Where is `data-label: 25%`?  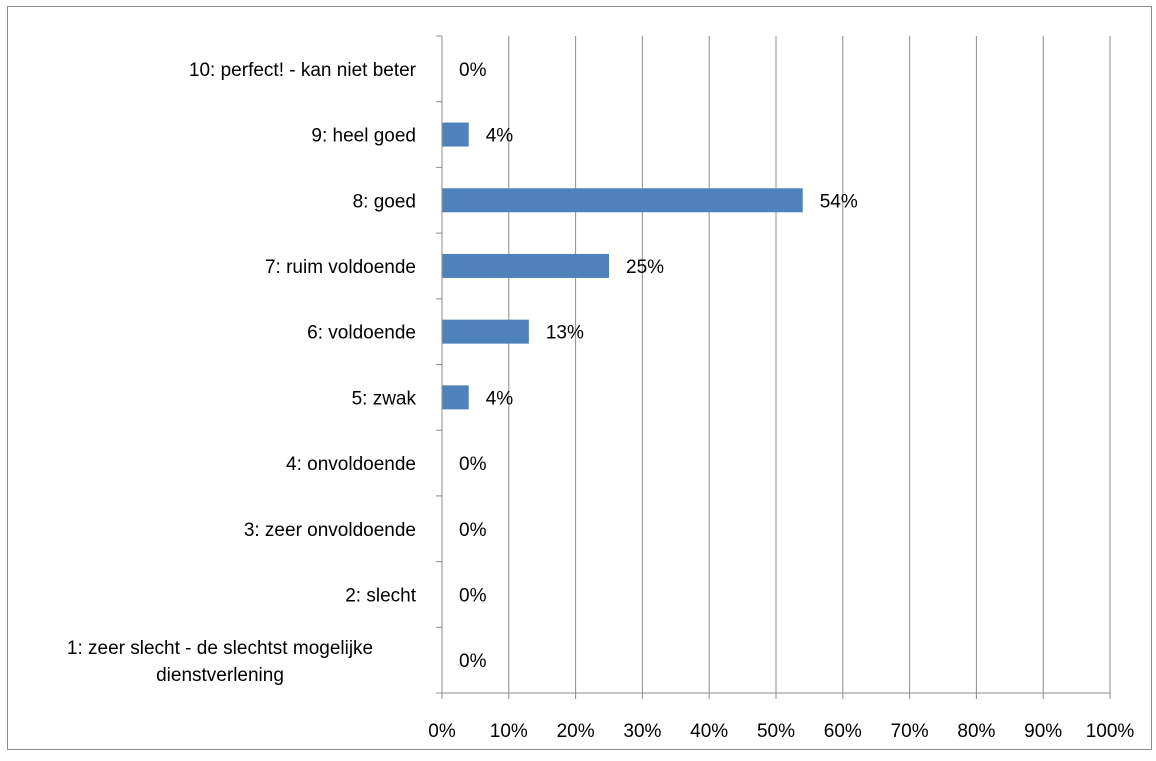
data-label: 25% is located at coordinates (645, 267).